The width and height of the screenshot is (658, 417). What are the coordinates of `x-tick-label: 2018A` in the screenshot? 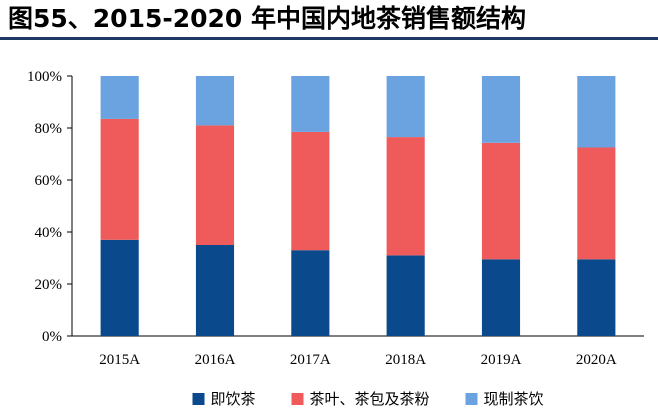 It's located at (405, 360).